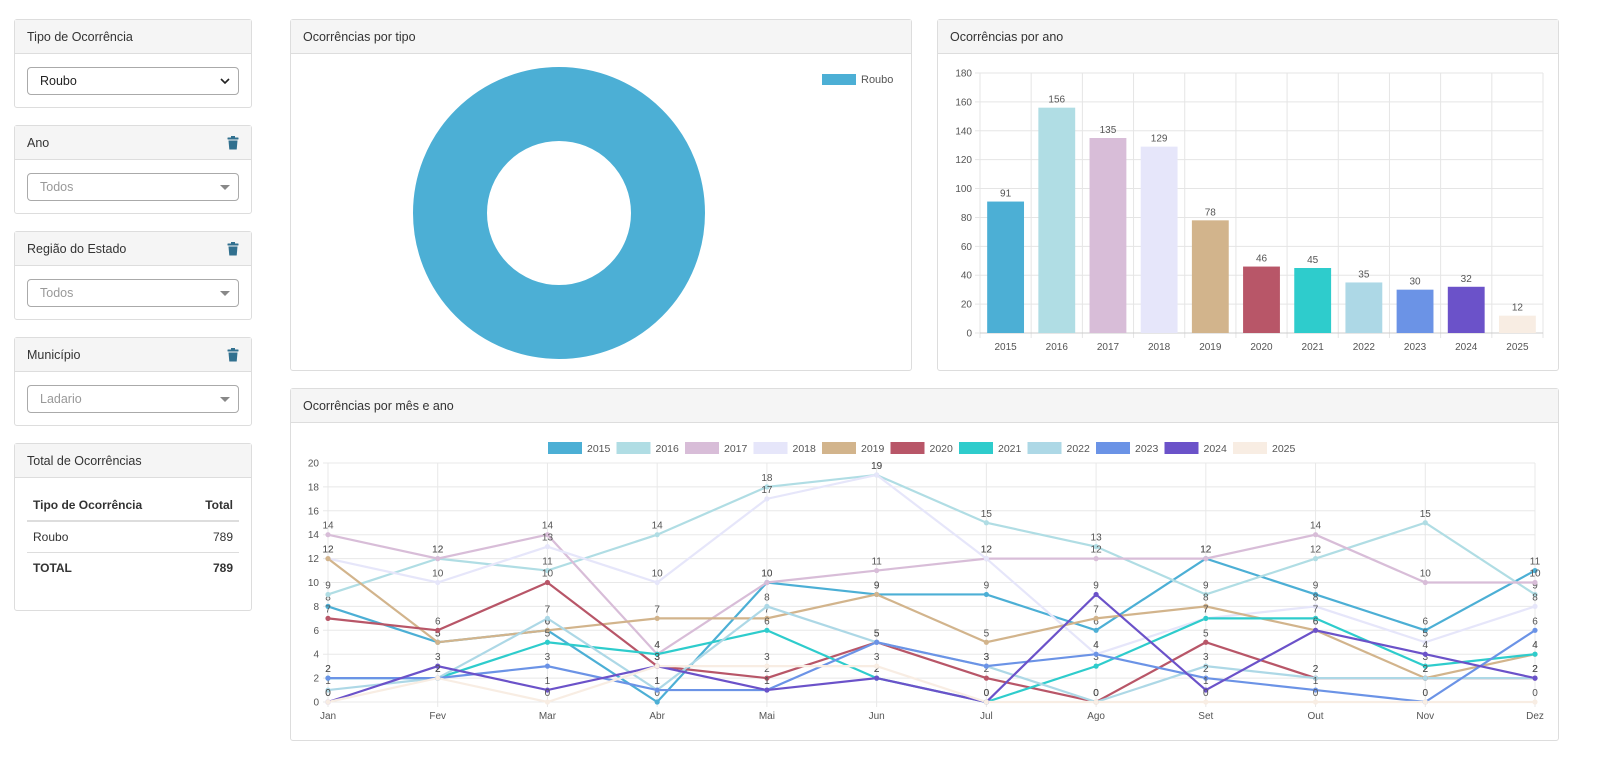 The height and width of the screenshot is (780, 1600). What do you see at coordinates (1313, 300) in the screenshot?
I see `bar-2021` at bounding box center [1313, 300].